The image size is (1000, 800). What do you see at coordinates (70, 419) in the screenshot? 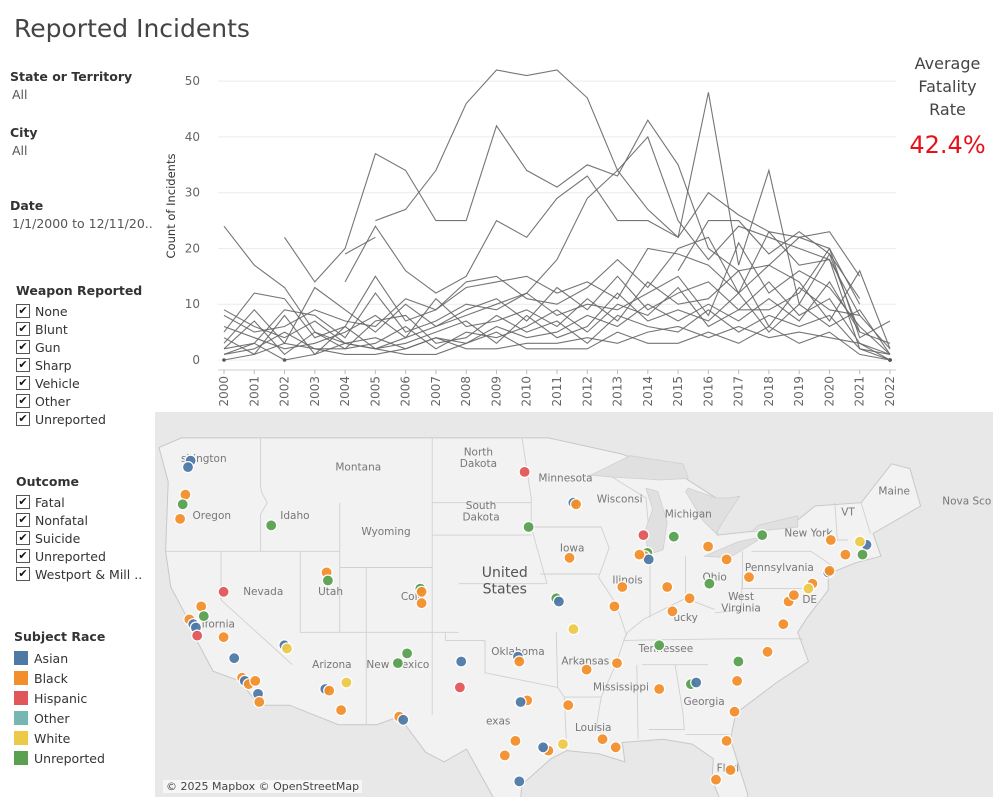
I see `weapon-option-label: Unreported` at bounding box center [70, 419].